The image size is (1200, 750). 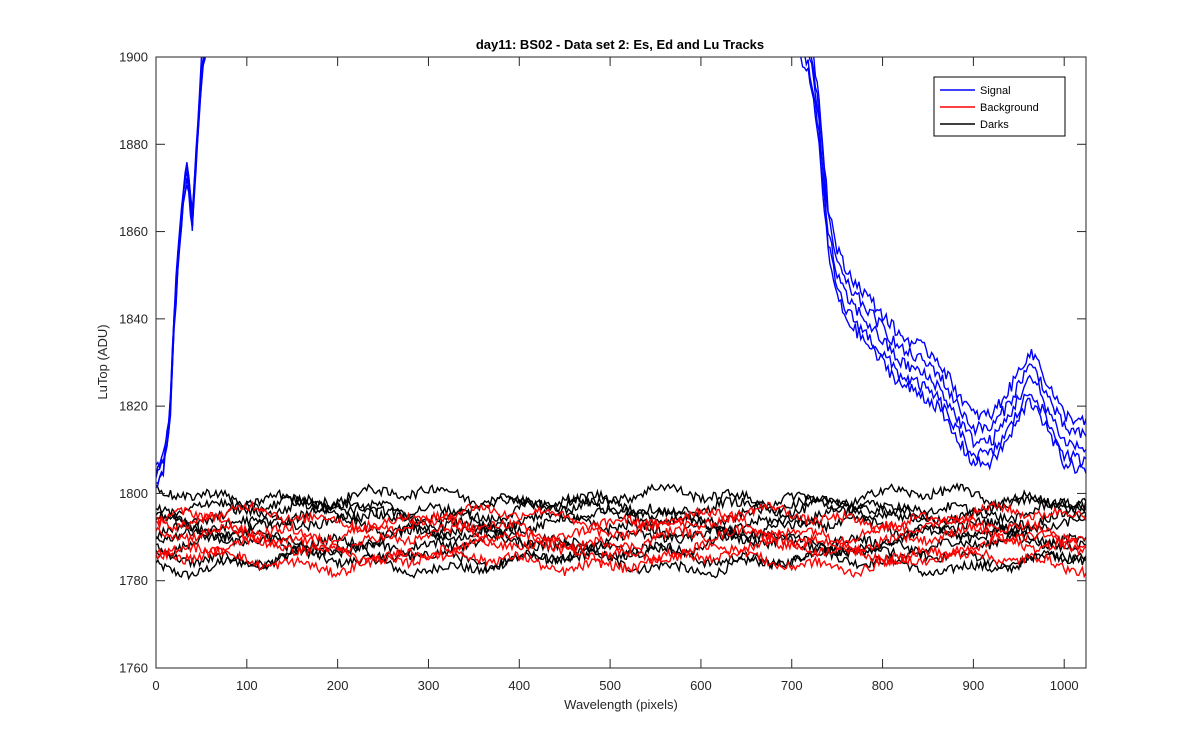 I want to click on legend-label-darks: Darks, so click(x=994, y=125).